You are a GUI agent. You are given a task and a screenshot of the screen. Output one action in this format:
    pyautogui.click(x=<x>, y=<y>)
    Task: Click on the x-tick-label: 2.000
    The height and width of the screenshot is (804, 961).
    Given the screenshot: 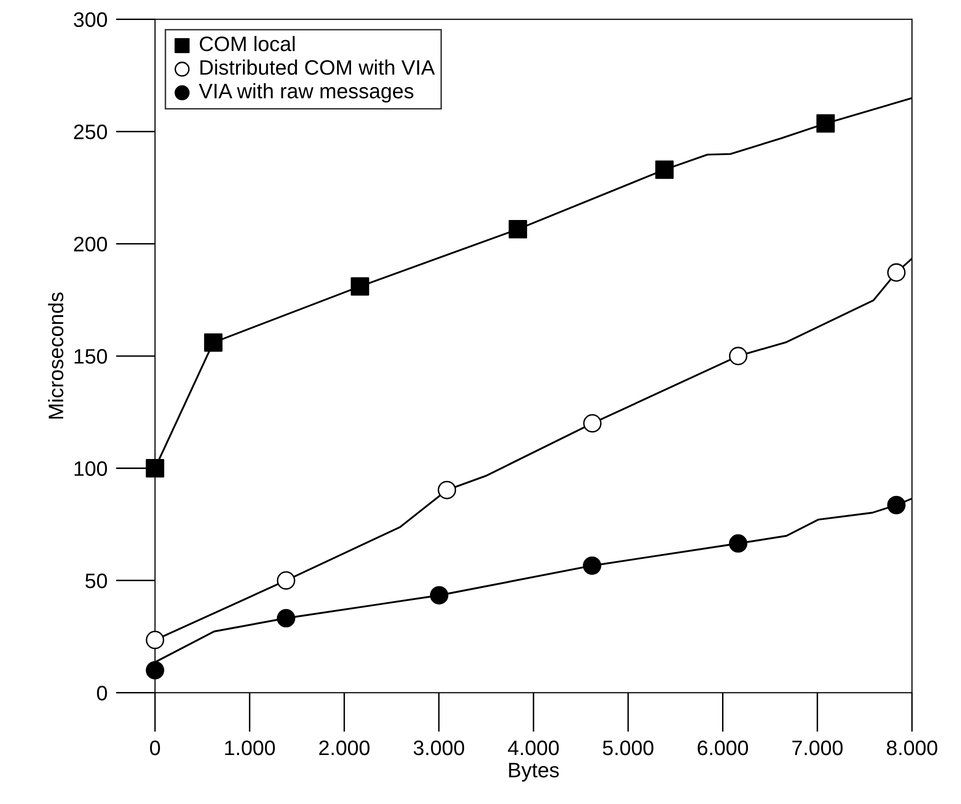 What is the action you would take?
    pyautogui.click(x=344, y=748)
    